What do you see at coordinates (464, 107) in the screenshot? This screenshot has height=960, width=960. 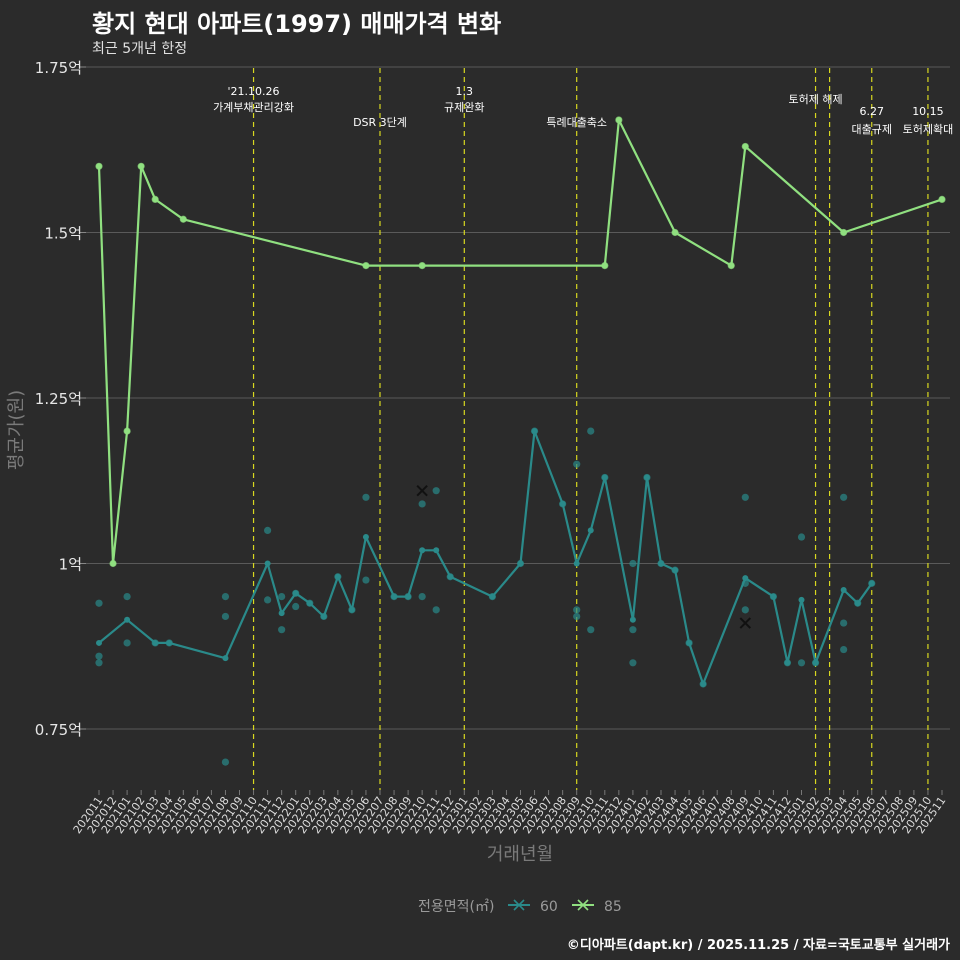 I see `event-label-policy: 규제완화` at bounding box center [464, 107].